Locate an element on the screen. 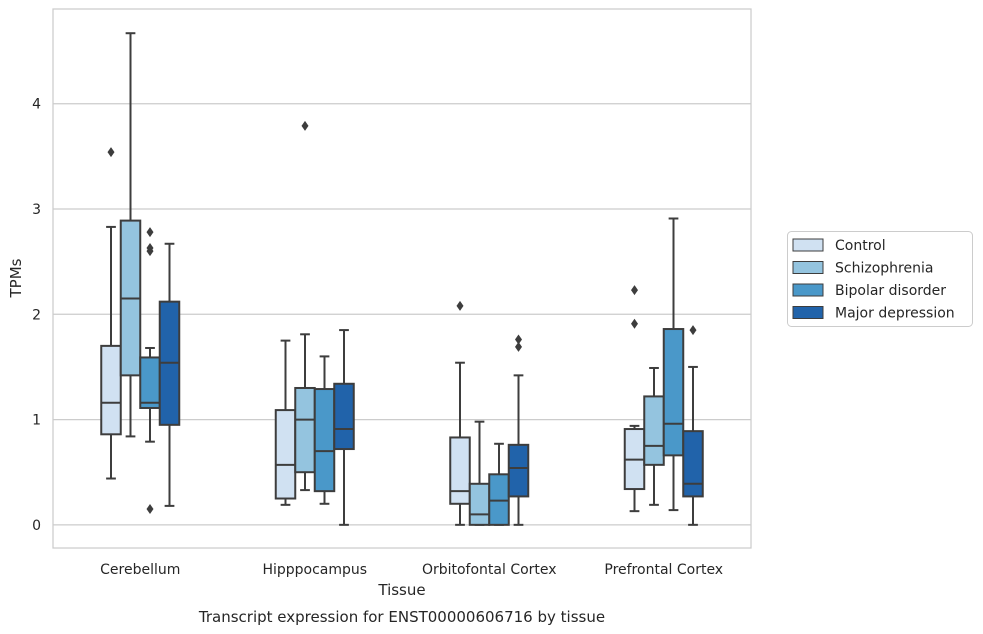 The image size is (983, 634). y-tick-label-2: 2 is located at coordinates (36, 315).